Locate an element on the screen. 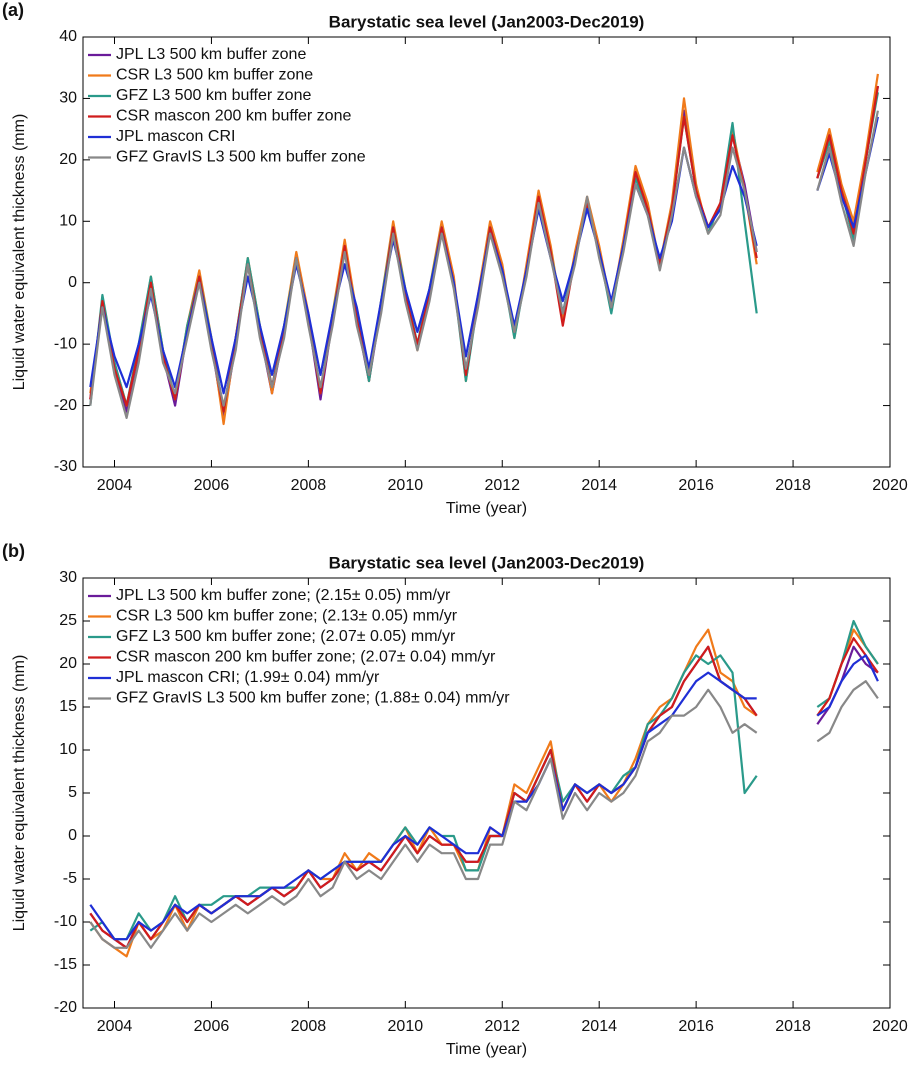 The image size is (916, 1068). panel-label: (b) is located at coordinates (13, 551).